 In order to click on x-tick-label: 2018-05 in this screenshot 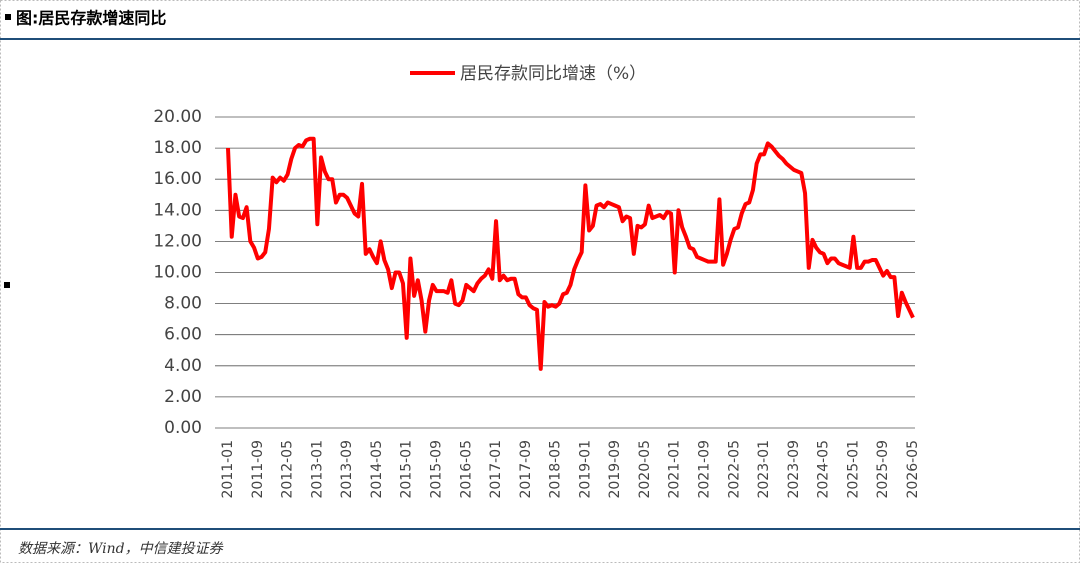, I will do `click(556, 469)`.